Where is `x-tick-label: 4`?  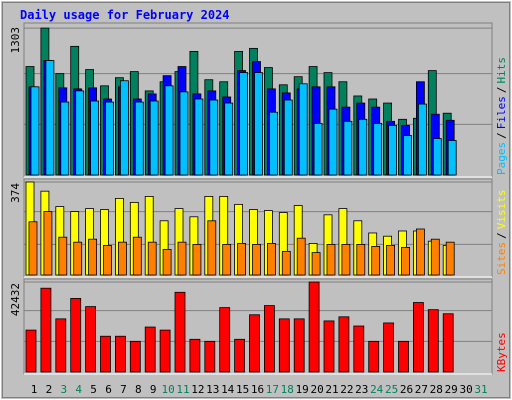
x-tick-label: 4 is located at coordinates (78, 389).